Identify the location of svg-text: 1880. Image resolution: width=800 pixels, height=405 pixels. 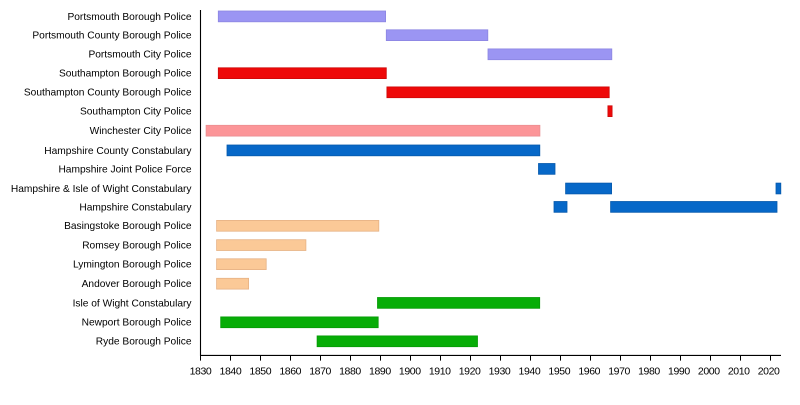
(350, 371).